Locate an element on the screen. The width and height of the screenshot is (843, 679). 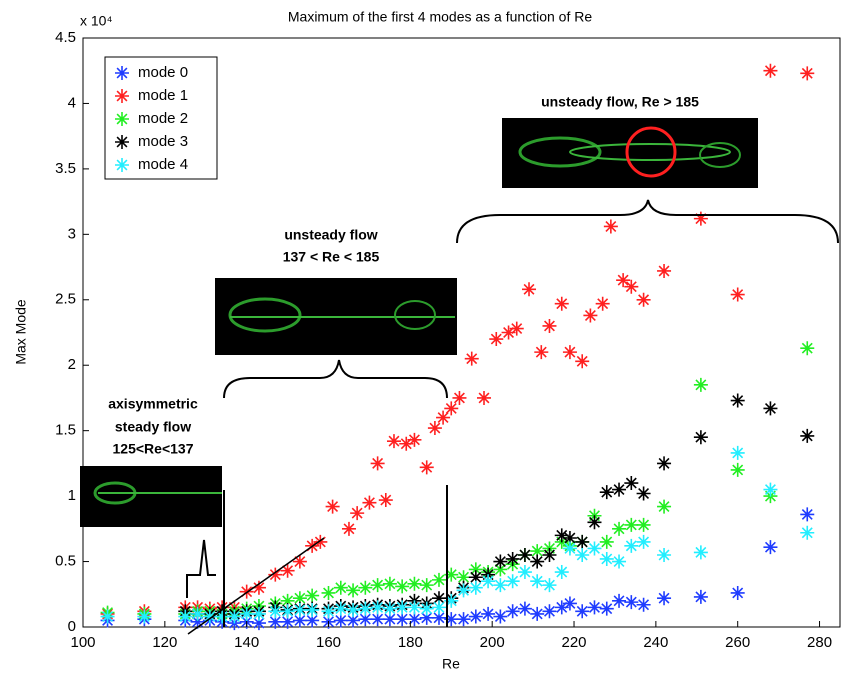
flow-image-middle is located at coordinates (336, 316).